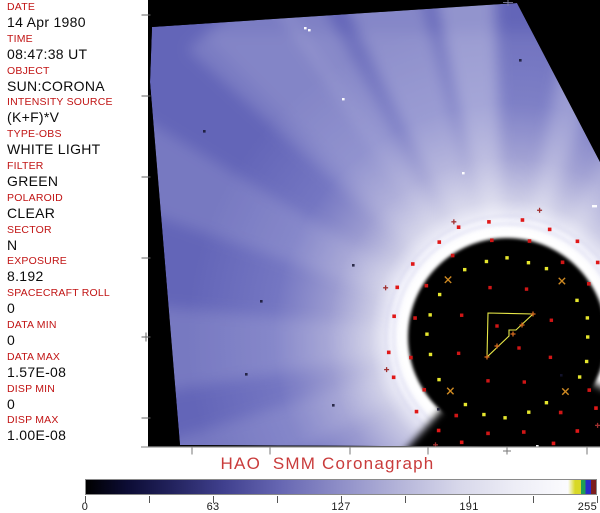 Image resolution: width=600 pixels, height=513 pixels. I want to click on metadata-field: EXPOSURE 8.192, so click(77, 270).